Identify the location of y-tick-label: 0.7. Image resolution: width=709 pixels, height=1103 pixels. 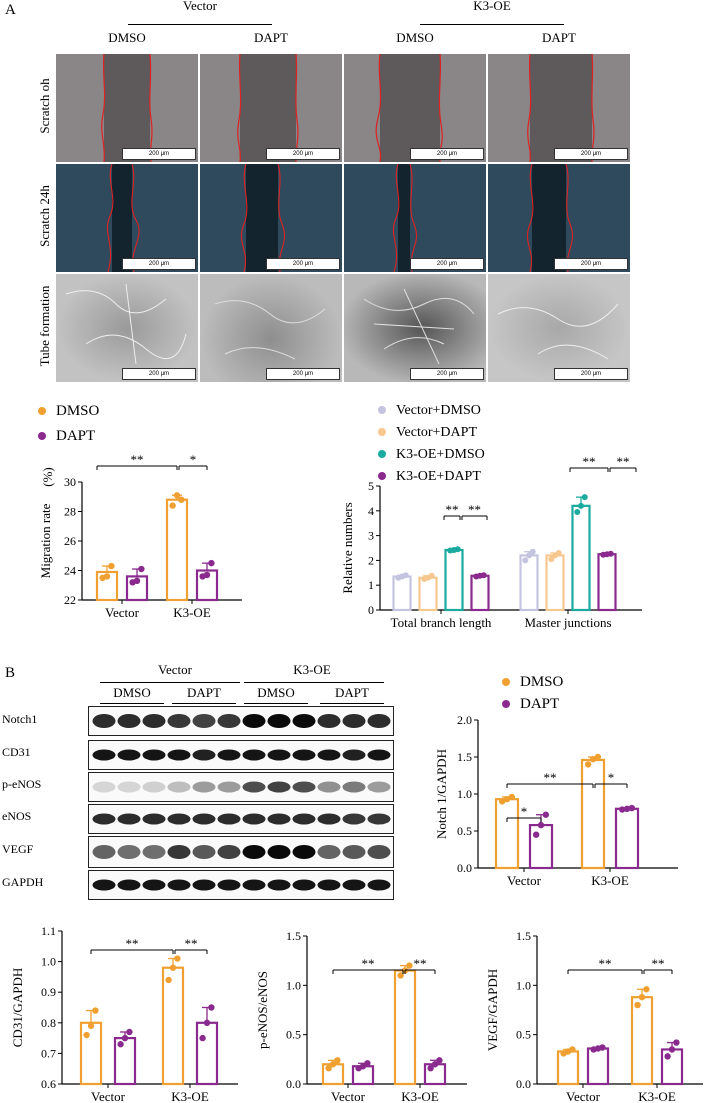
(48, 1053).